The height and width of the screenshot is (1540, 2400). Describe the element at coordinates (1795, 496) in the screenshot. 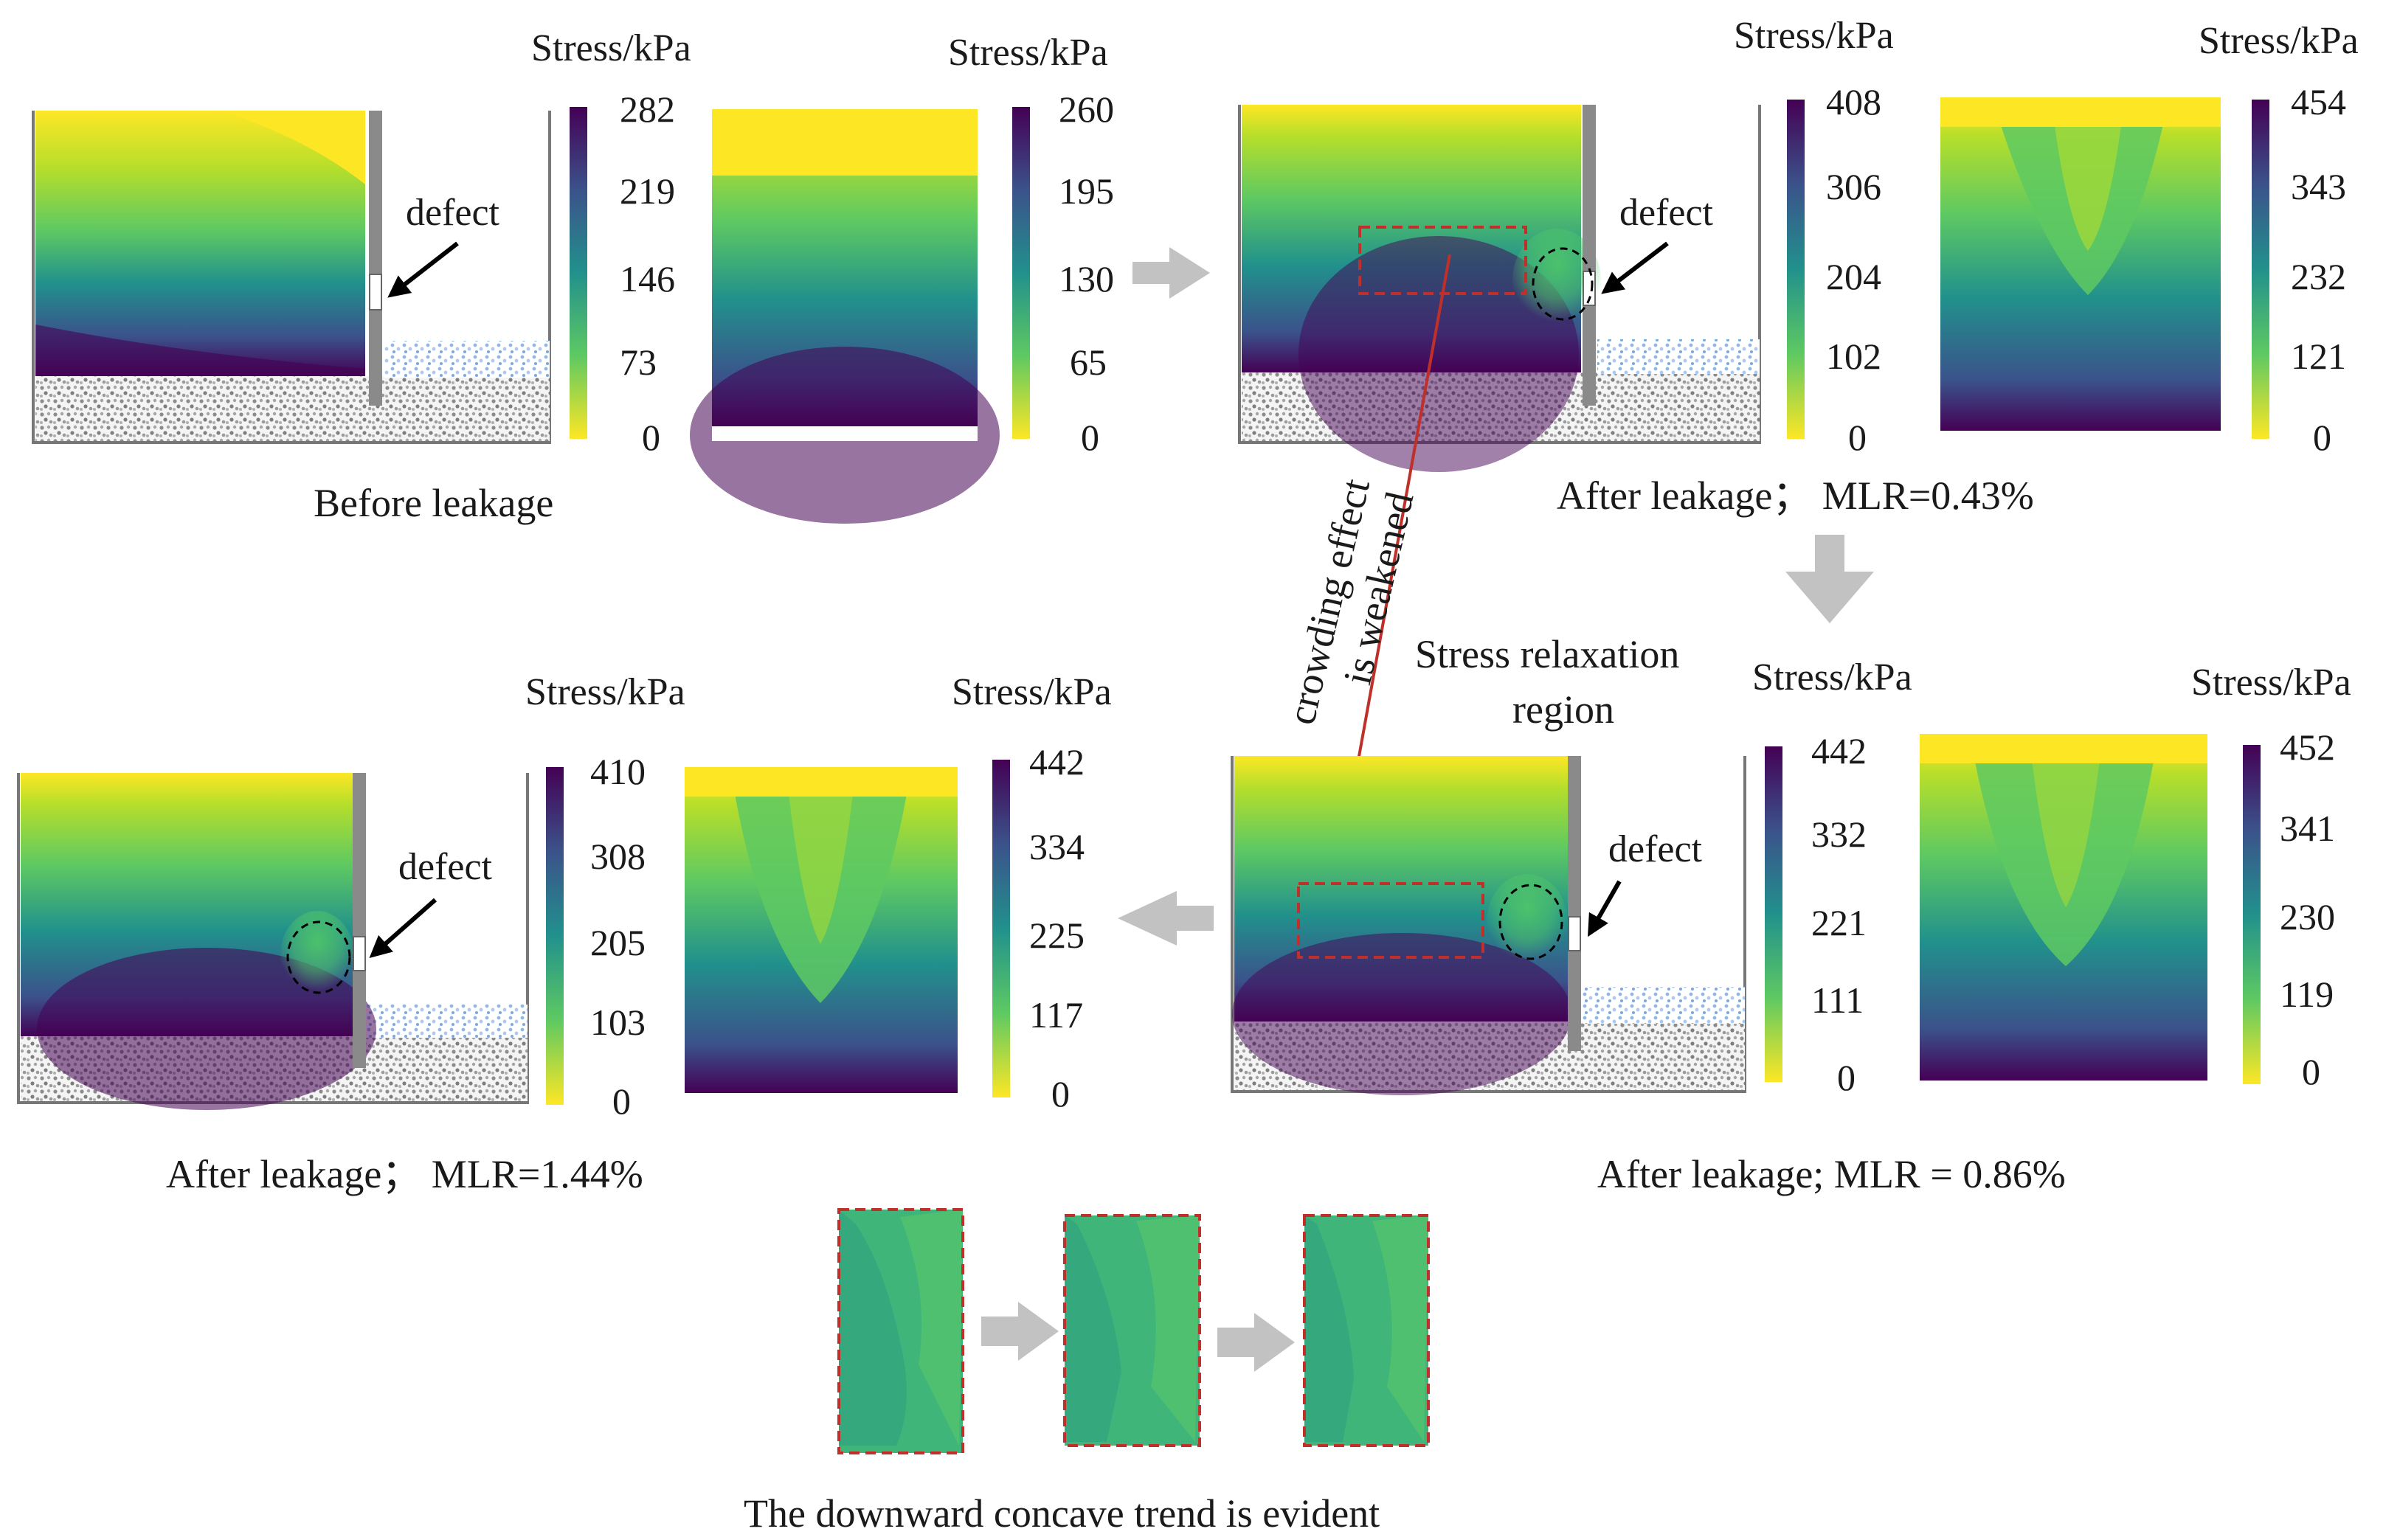

I see `caption-stage-2: After leakage； MLR=0.43%` at that location.